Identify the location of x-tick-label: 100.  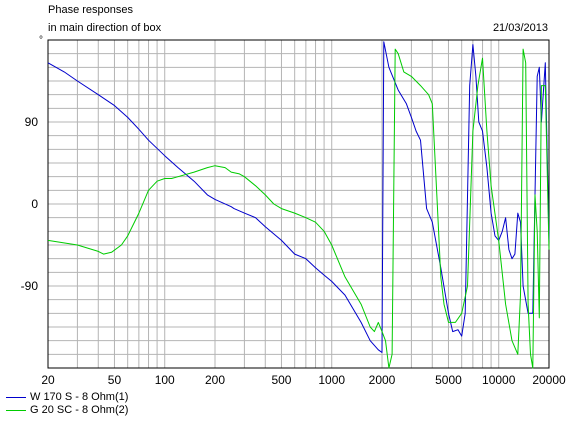
(165, 380).